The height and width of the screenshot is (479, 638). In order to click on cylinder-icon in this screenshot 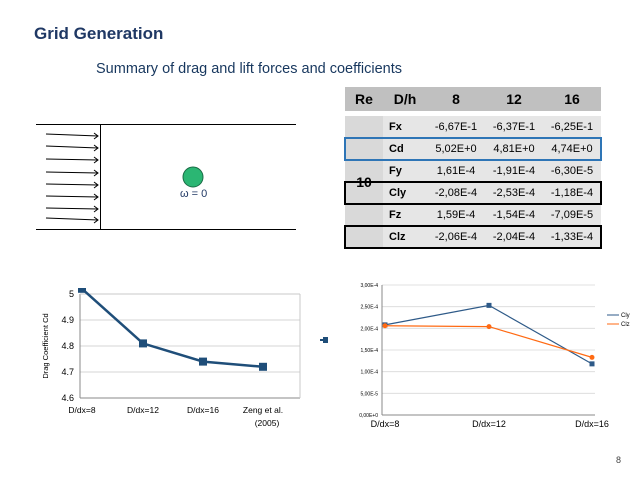, I will do `click(193, 177)`.